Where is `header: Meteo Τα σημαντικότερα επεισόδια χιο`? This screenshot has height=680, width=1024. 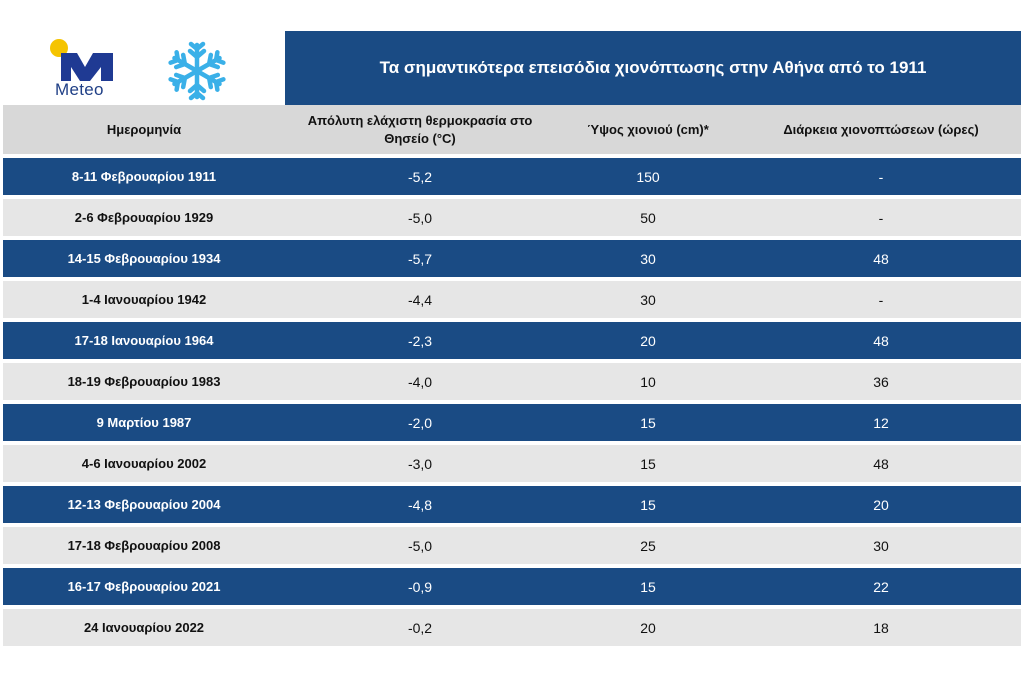 header: Meteo Τα σημαντικότερα επεισόδια χιο is located at coordinates (512, 68).